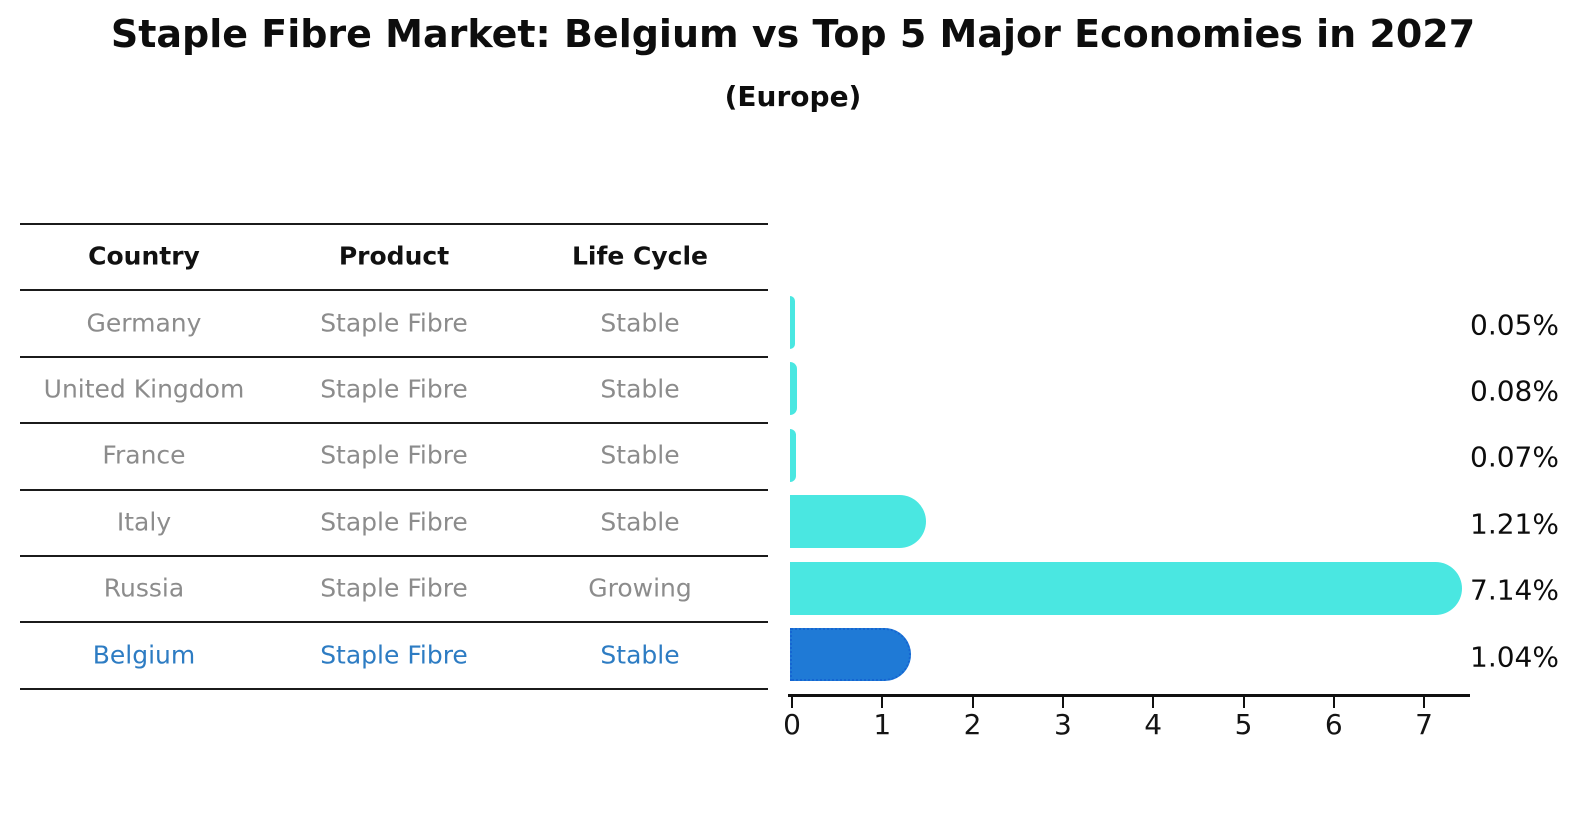  Describe the element at coordinates (858, 522) in the screenshot. I see `bar-italy` at that location.